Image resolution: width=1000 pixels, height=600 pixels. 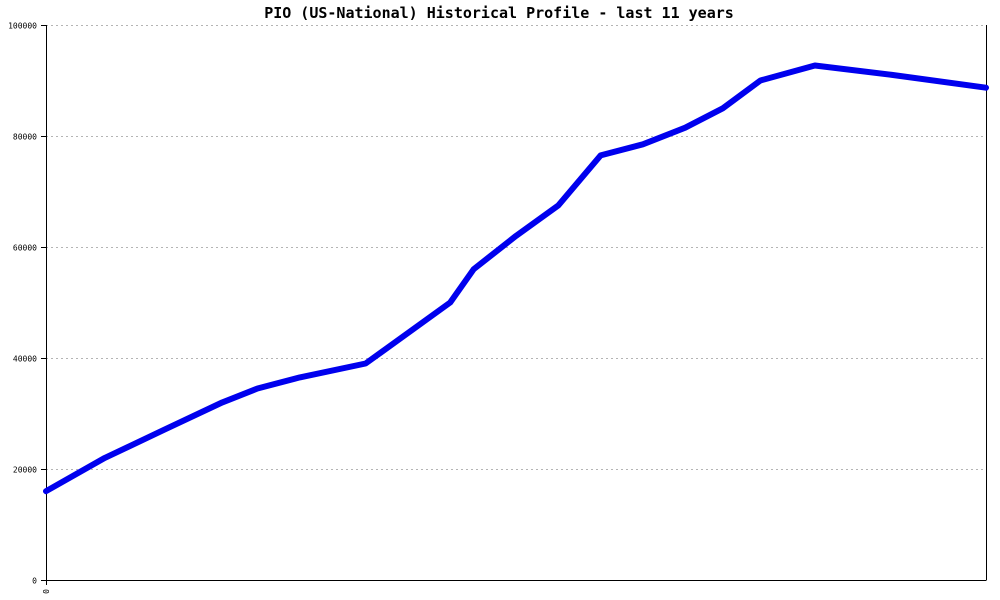 What do you see at coordinates (25, 470) in the screenshot?
I see `y-tick-label: 20000` at bounding box center [25, 470].